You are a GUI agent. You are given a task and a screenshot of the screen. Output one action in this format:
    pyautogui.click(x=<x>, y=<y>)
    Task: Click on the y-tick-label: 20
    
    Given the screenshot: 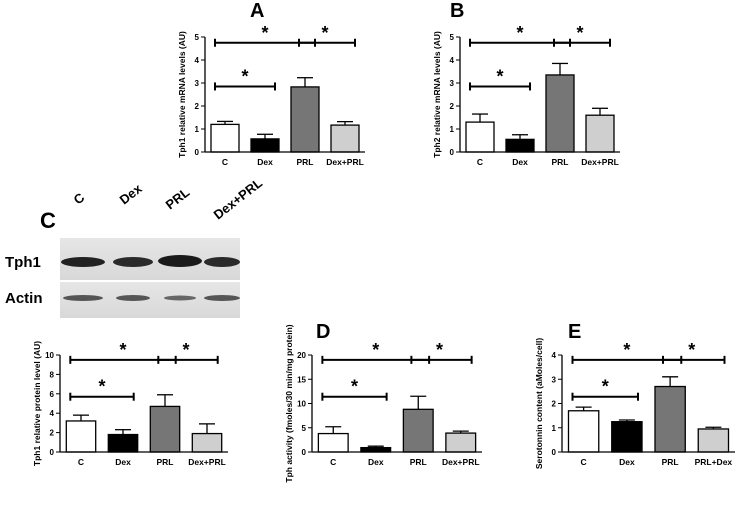 What is the action you would take?
    pyautogui.click(x=301, y=355)
    